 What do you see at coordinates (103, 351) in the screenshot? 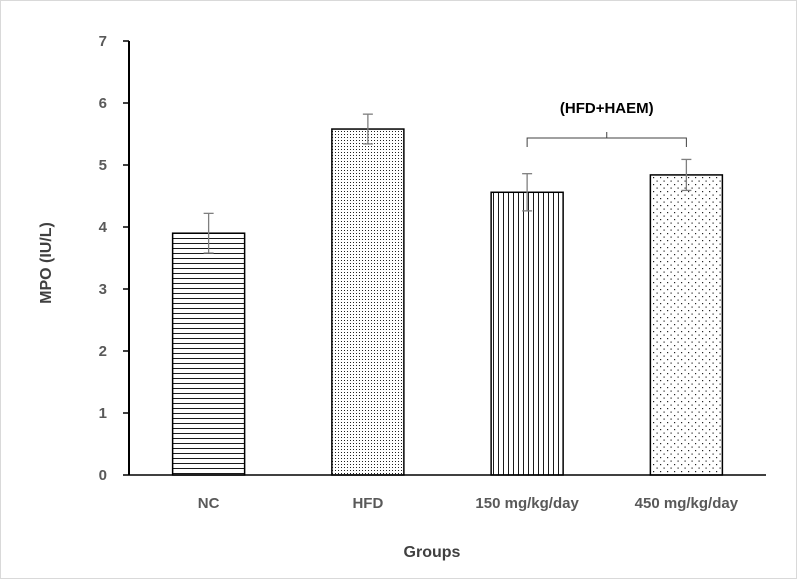
I see `y-tick-label: 2` at bounding box center [103, 351].